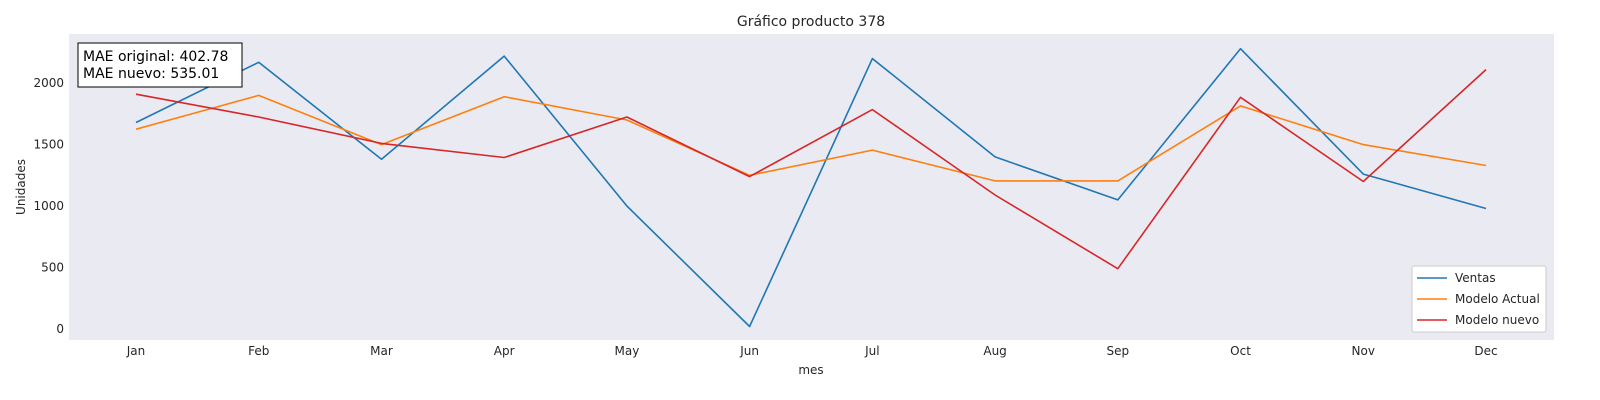  I want to click on x-tick-label-may: May, so click(627, 351).